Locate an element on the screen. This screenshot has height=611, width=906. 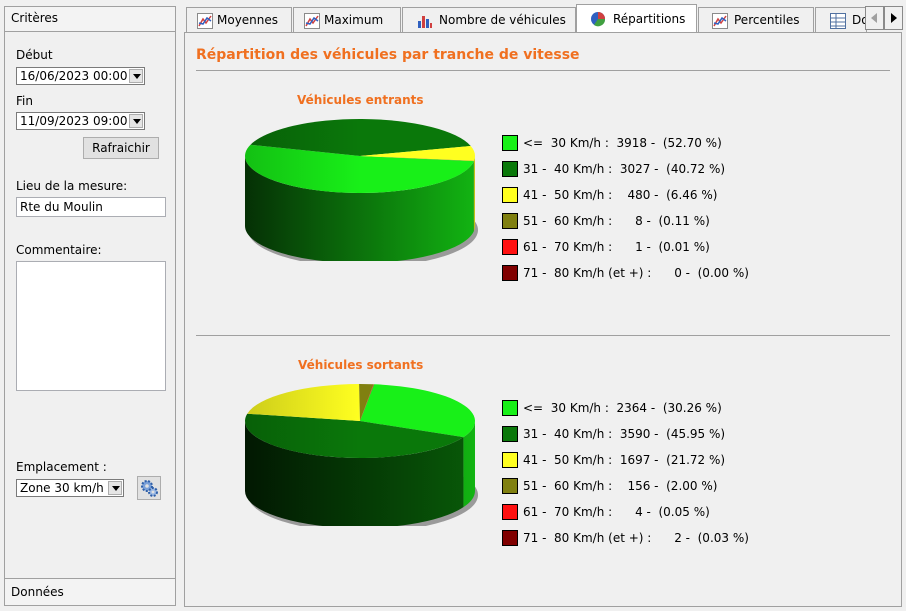
refresh-button: Rafraichir is located at coordinates (121, 148).